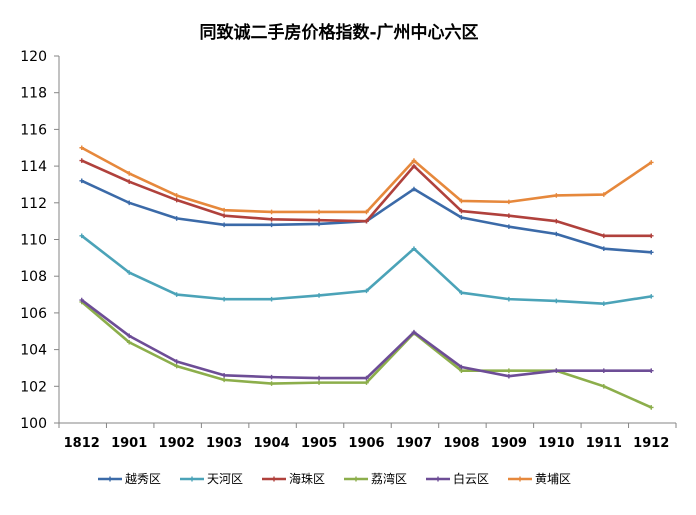 Image resolution: width=696 pixels, height=515 pixels. Describe the element at coordinates (33, 241) in the screenshot. I see `y-tick-label: 110` at that location.